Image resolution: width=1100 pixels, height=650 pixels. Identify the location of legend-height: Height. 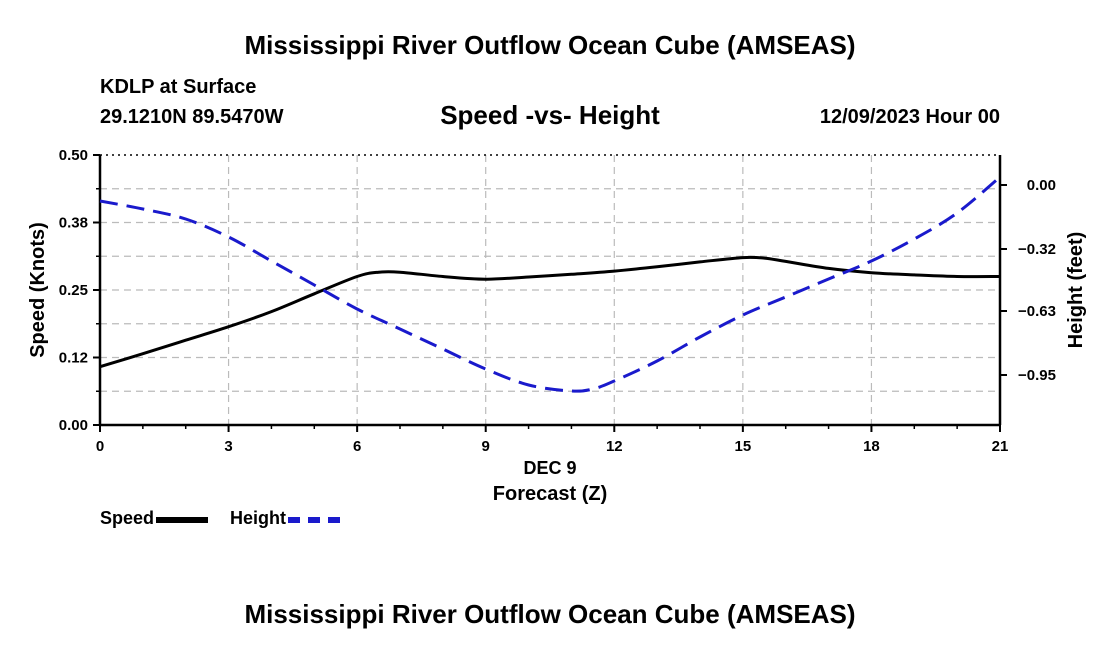
(285, 518).